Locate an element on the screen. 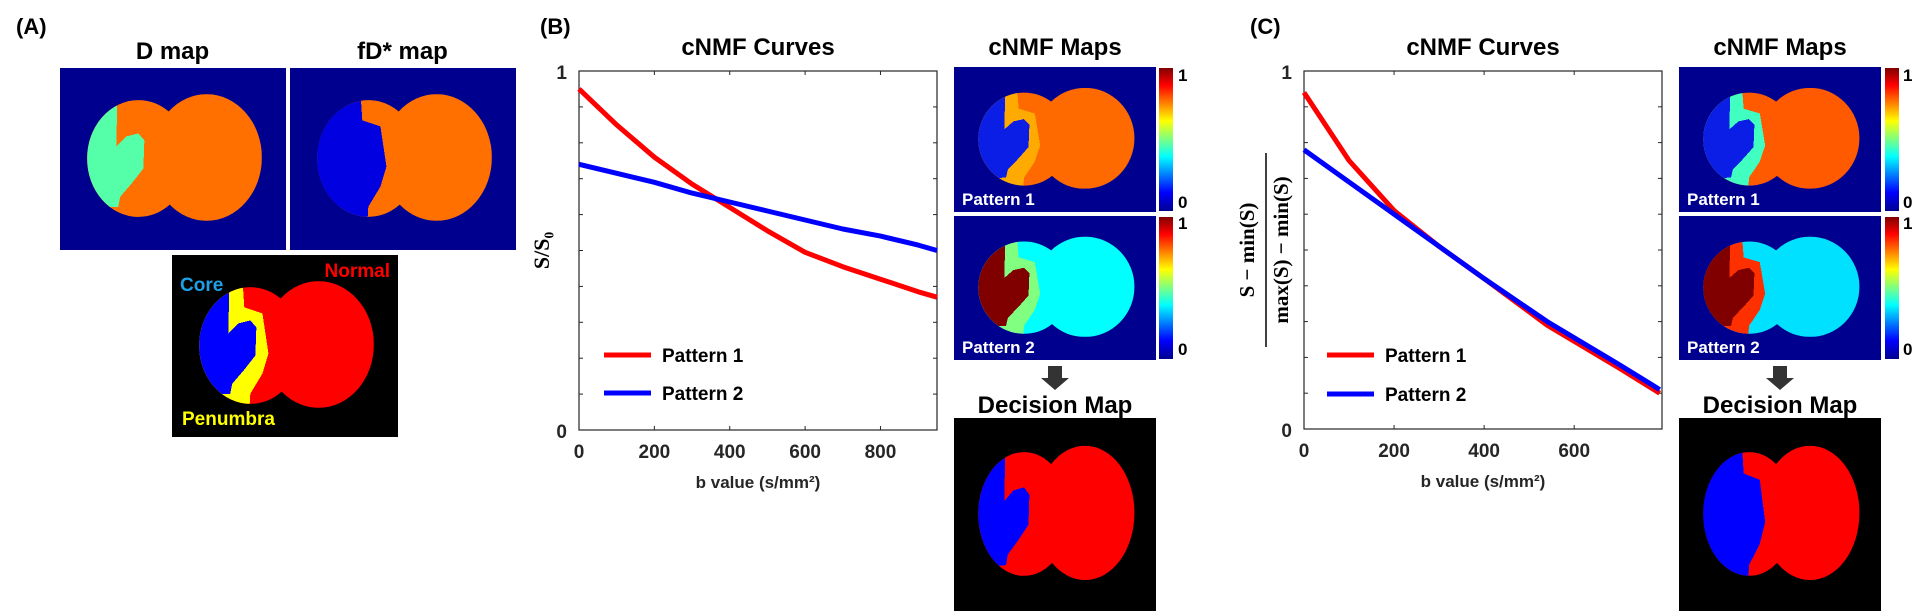  fd-map-title: fD* map is located at coordinates (402, 51).